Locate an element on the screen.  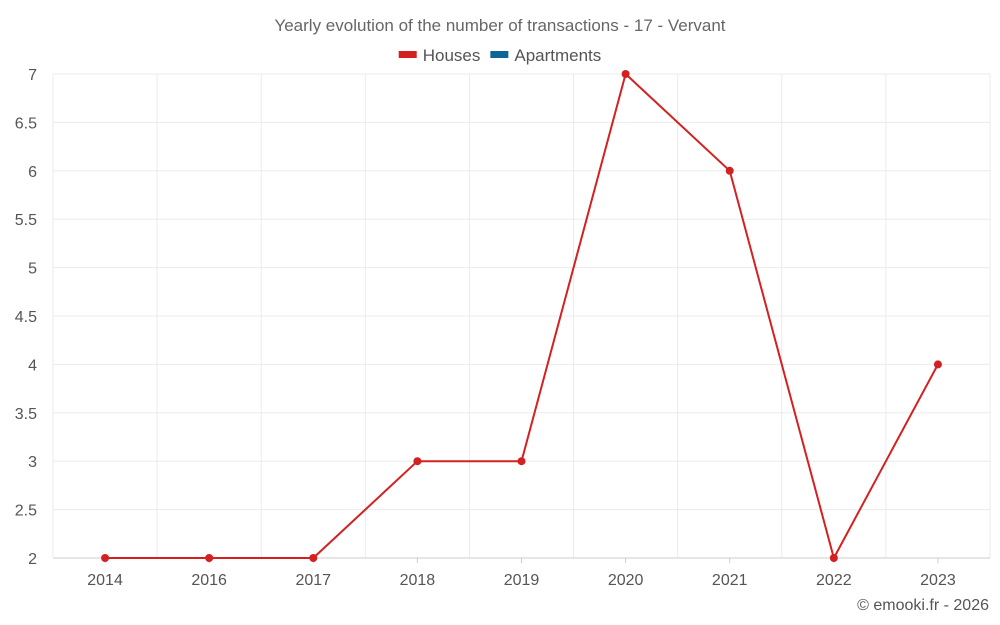
y-tick-label: 2 is located at coordinates (32, 559).